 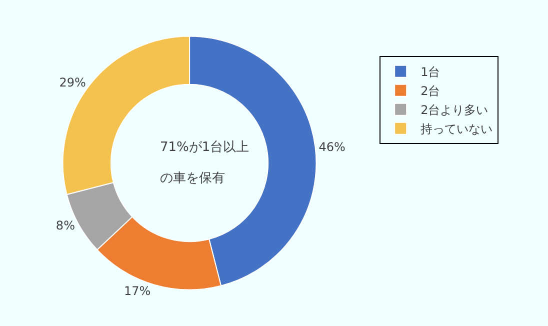 I want to click on legend-label: 2台より多い, so click(x=454, y=110).